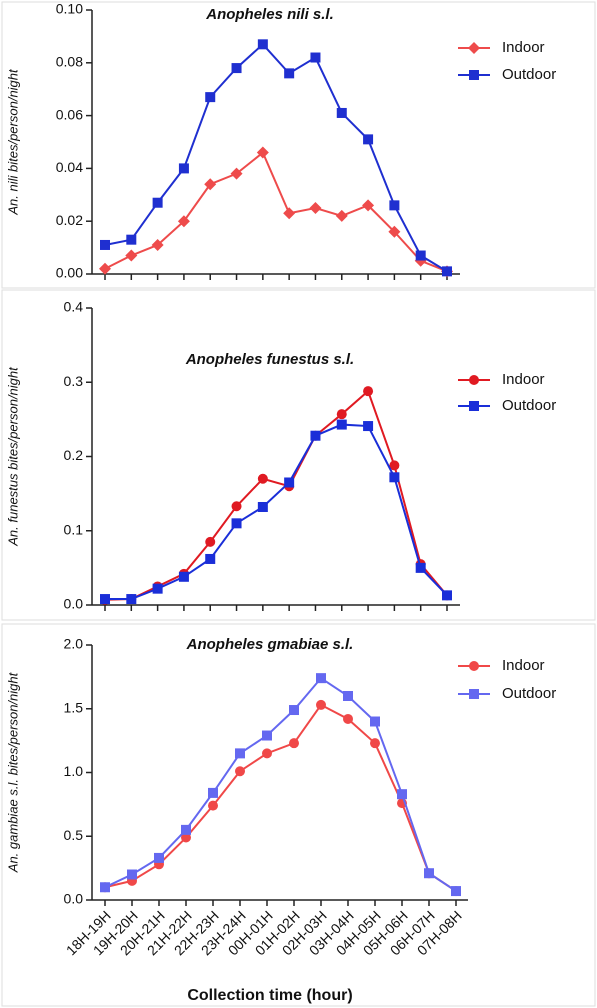 The height and width of the screenshot is (1008, 597). I want to click on y-tick-label: 0.04, so click(69, 167).